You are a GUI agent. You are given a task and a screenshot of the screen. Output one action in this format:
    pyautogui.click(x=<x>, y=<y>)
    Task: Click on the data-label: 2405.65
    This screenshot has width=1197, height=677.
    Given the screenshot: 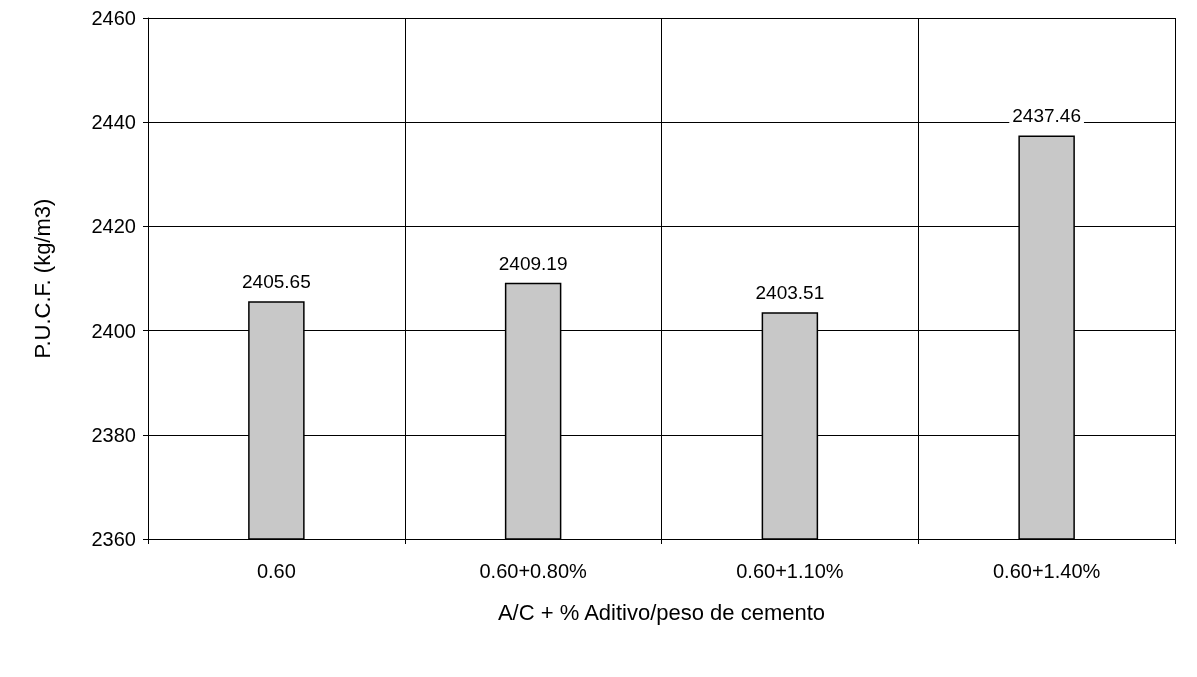 What is the action you would take?
    pyautogui.click(x=276, y=282)
    